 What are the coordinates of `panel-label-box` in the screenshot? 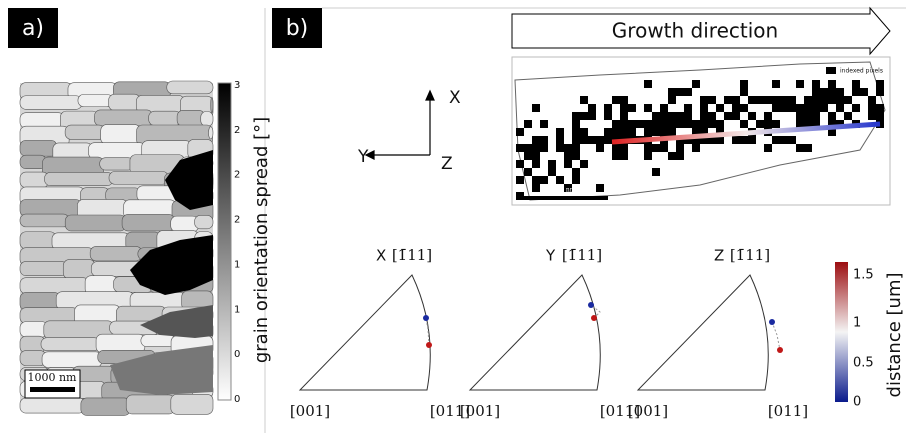 It's located at (33, 28).